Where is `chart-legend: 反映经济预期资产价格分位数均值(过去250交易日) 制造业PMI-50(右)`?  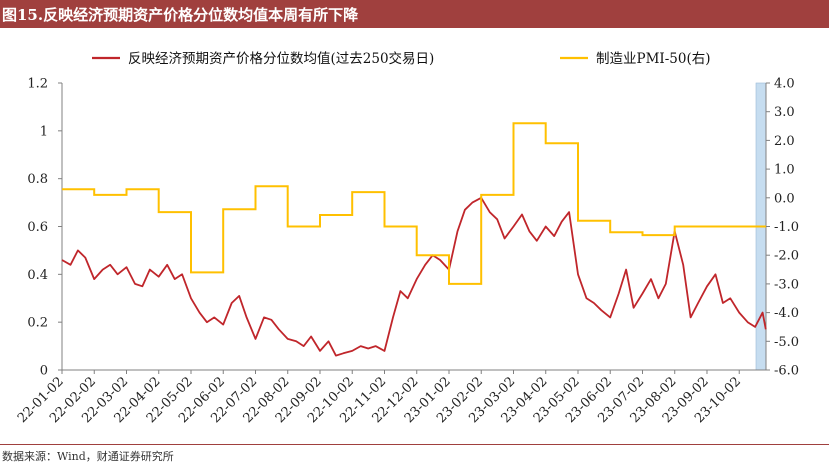
chart-legend: 反映经济预期资产价格分位数均值(过去250交易日) 制造业PMI-50(右) is located at coordinates (401, 58).